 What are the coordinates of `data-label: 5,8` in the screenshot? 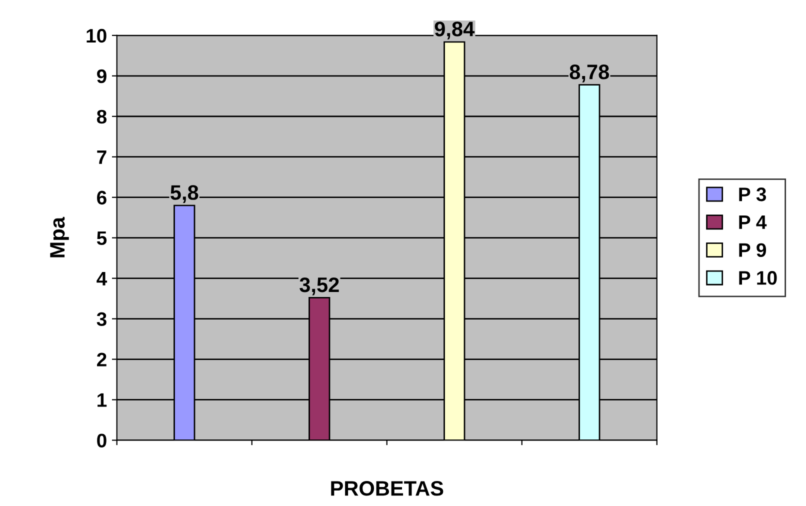 It's located at (184, 194).